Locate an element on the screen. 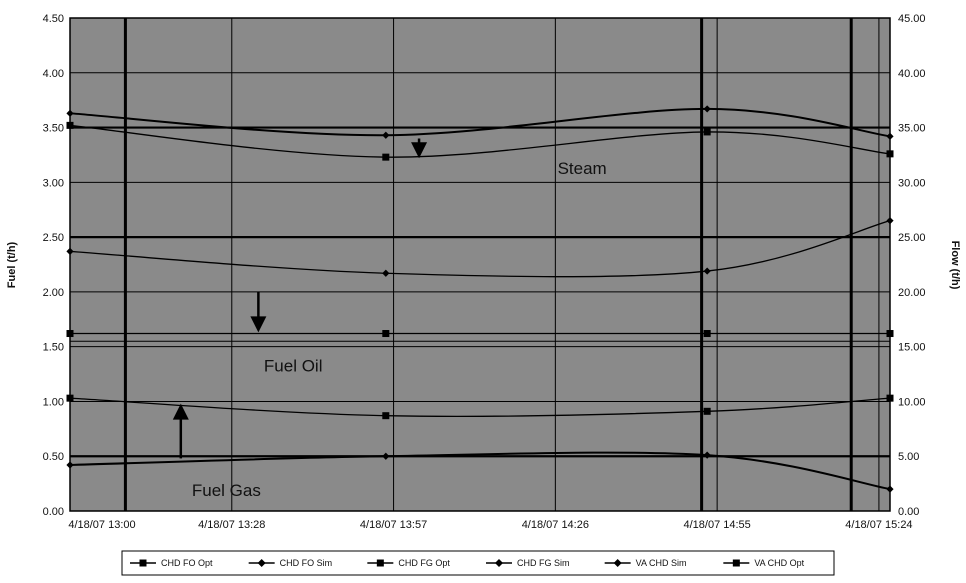  y-tick-label: 4.00 is located at coordinates (53, 74).